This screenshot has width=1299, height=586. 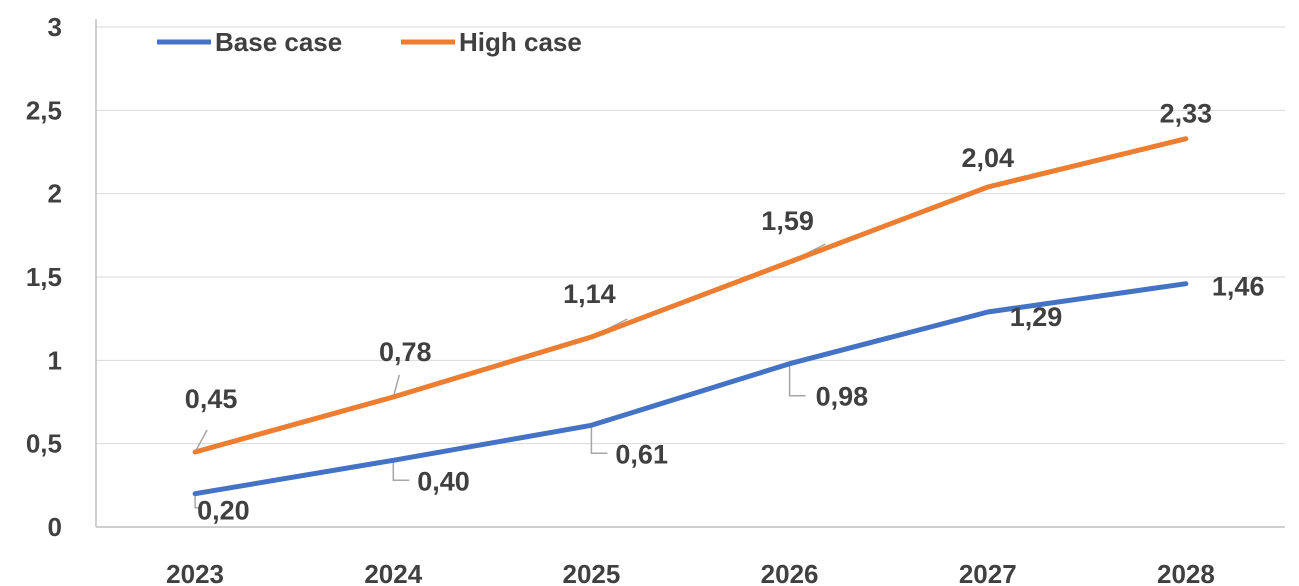 I want to click on data-label: 0,78, so click(x=405, y=352).